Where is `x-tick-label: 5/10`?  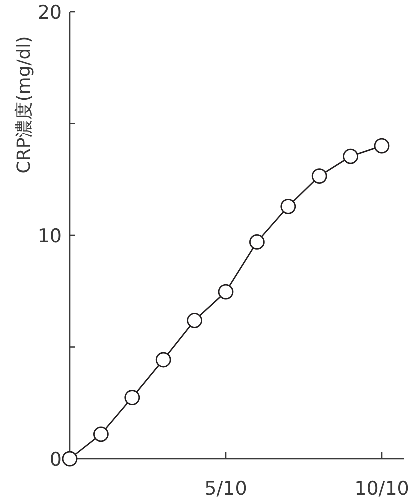 x-tick-label: 5/10 is located at coordinates (226, 488).